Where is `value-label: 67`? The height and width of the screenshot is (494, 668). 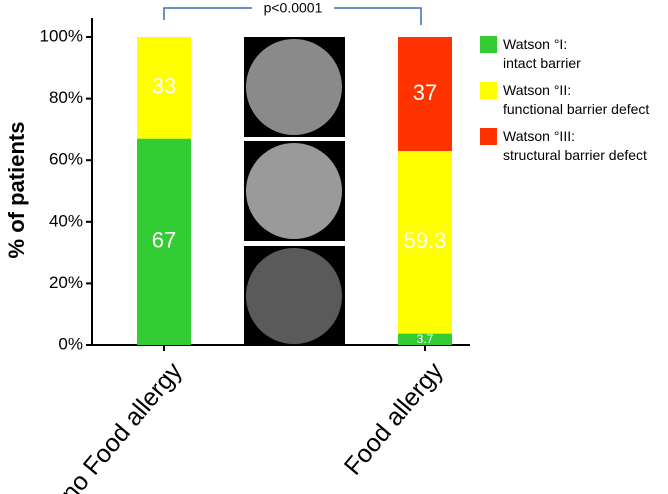 value-label: 67 is located at coordinates (164, 240).